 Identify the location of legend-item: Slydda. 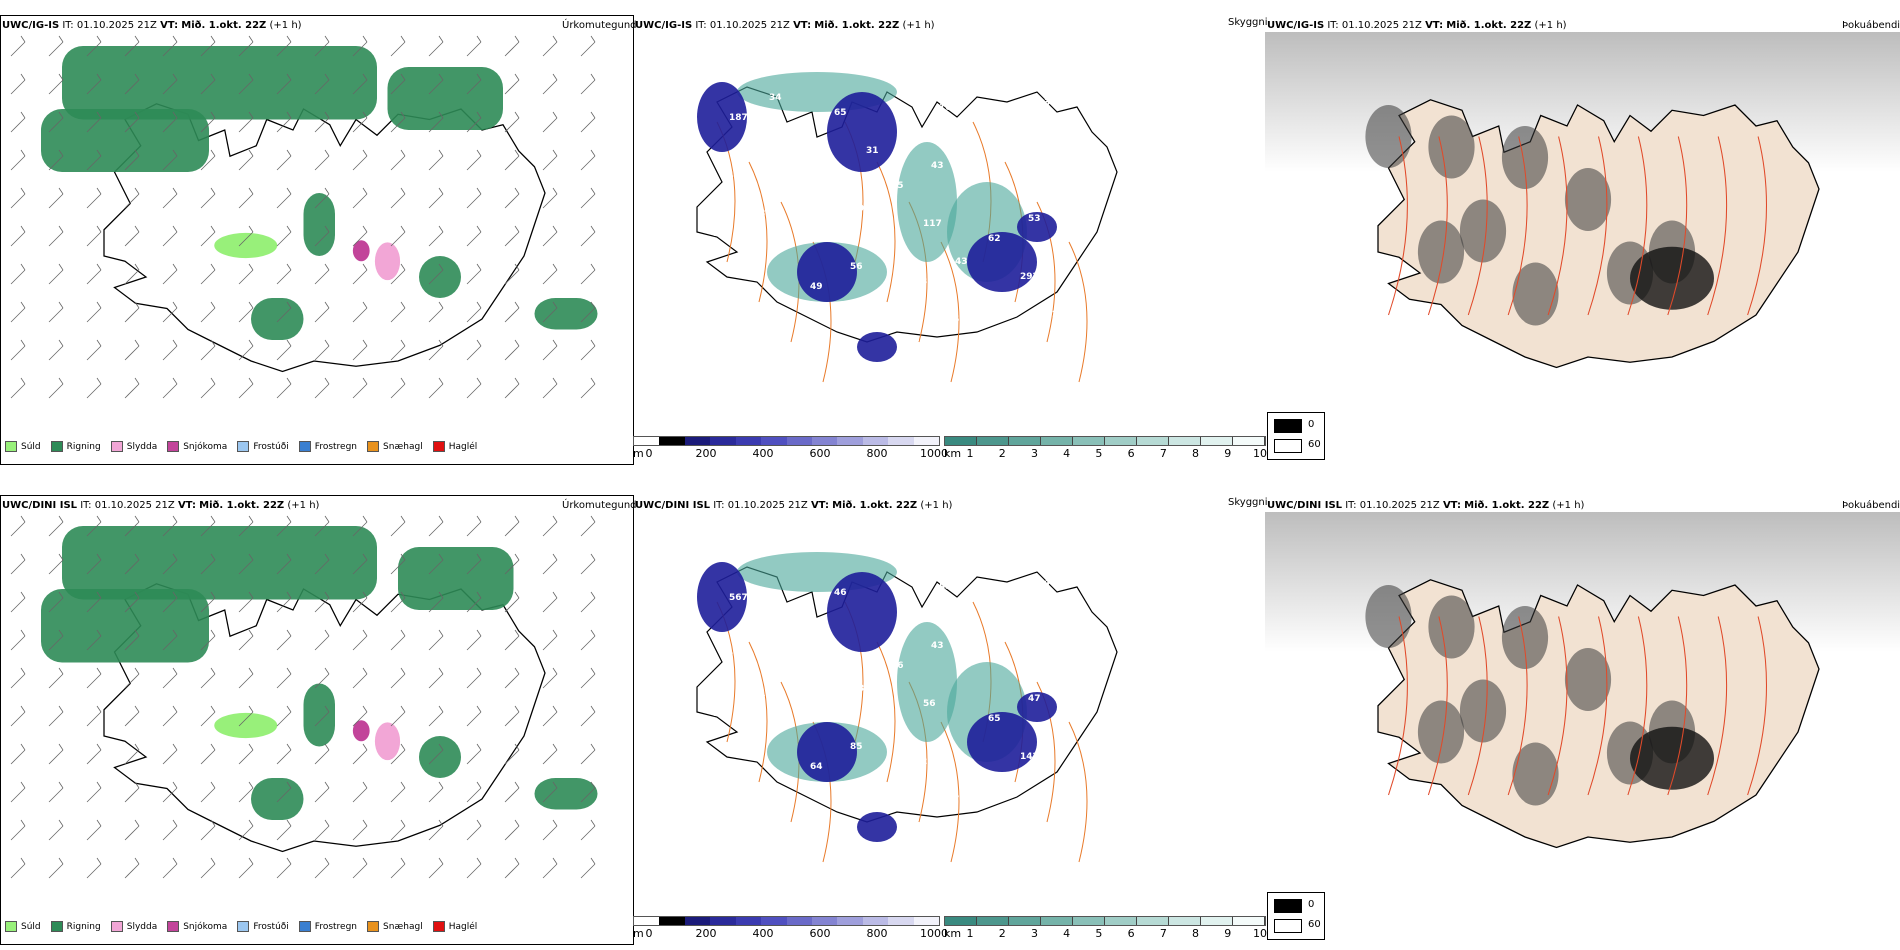
(134, 926).